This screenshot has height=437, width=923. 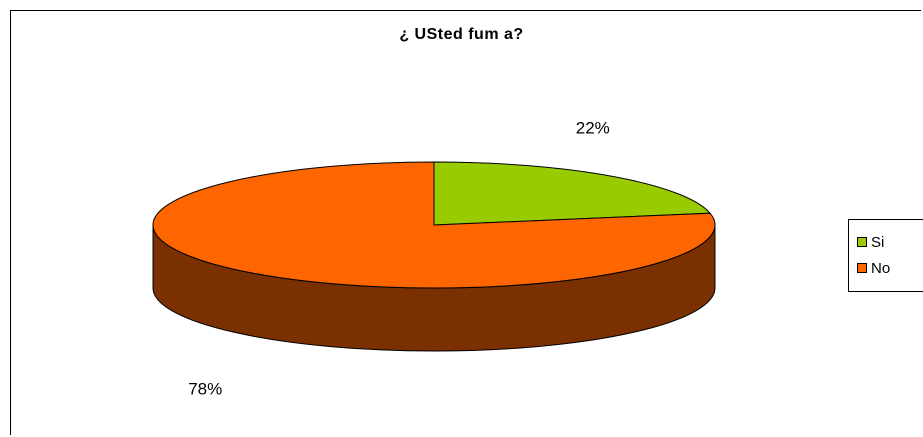 What do you see at coordinates (862, 268) in the screenshot?
I see `legend-swatch-no` at bounding box center [862, 268].